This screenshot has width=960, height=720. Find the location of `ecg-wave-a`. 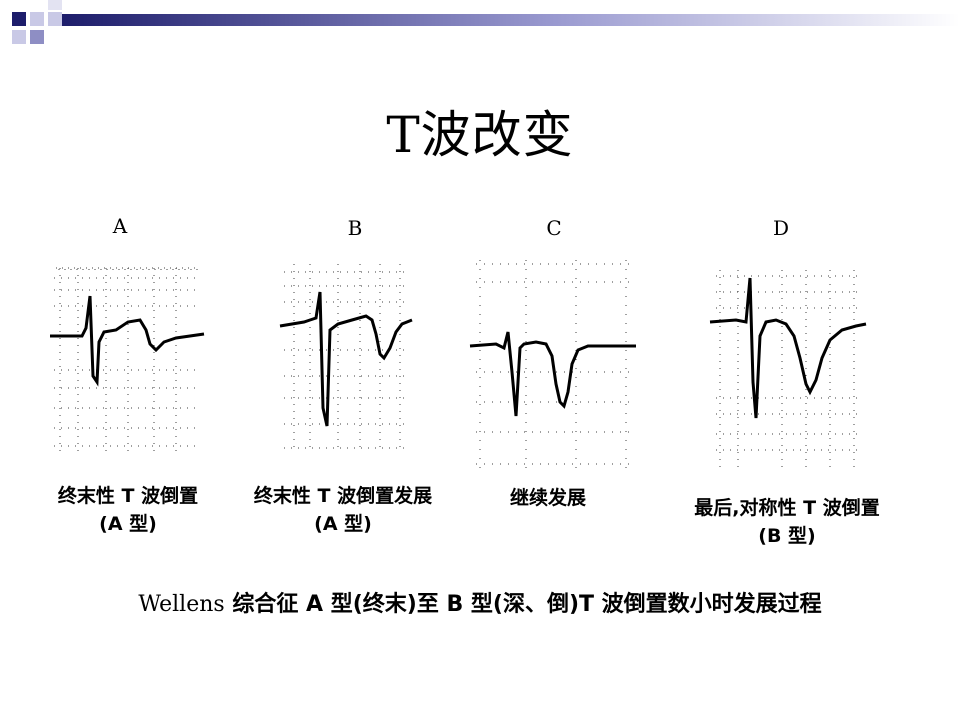

ecg-wave-a is located at coordinates (127, 341).